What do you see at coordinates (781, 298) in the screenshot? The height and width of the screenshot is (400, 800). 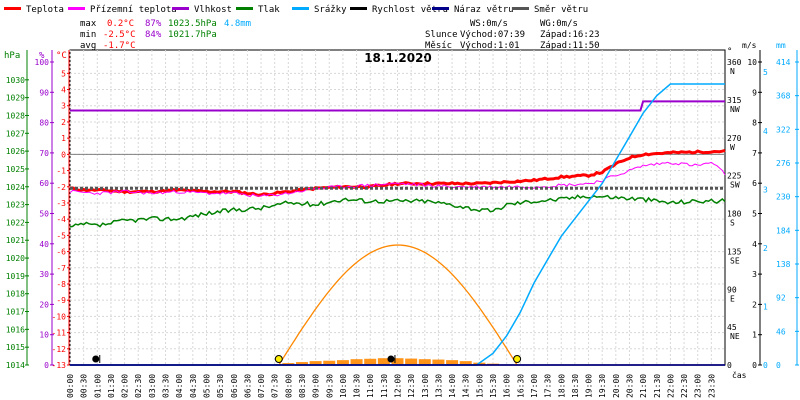 I see `rain-tick-label: 92` at bounding box center [781, 298].